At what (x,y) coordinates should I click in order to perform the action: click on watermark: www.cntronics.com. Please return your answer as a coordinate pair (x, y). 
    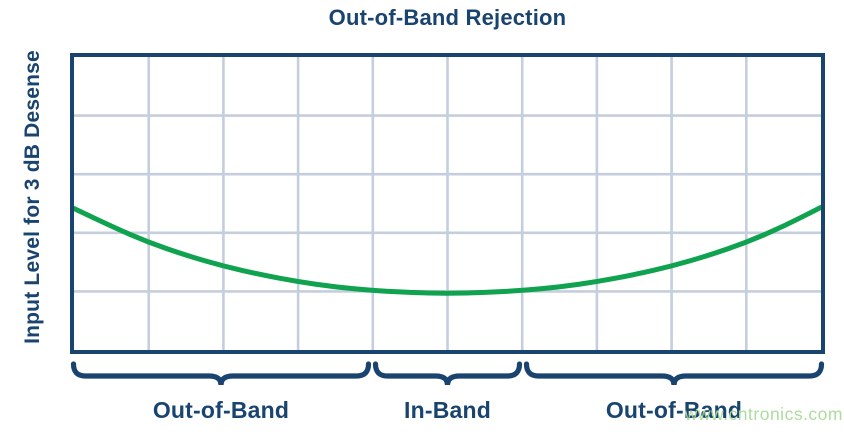
    Looking at the image, I should click on (763, 414).